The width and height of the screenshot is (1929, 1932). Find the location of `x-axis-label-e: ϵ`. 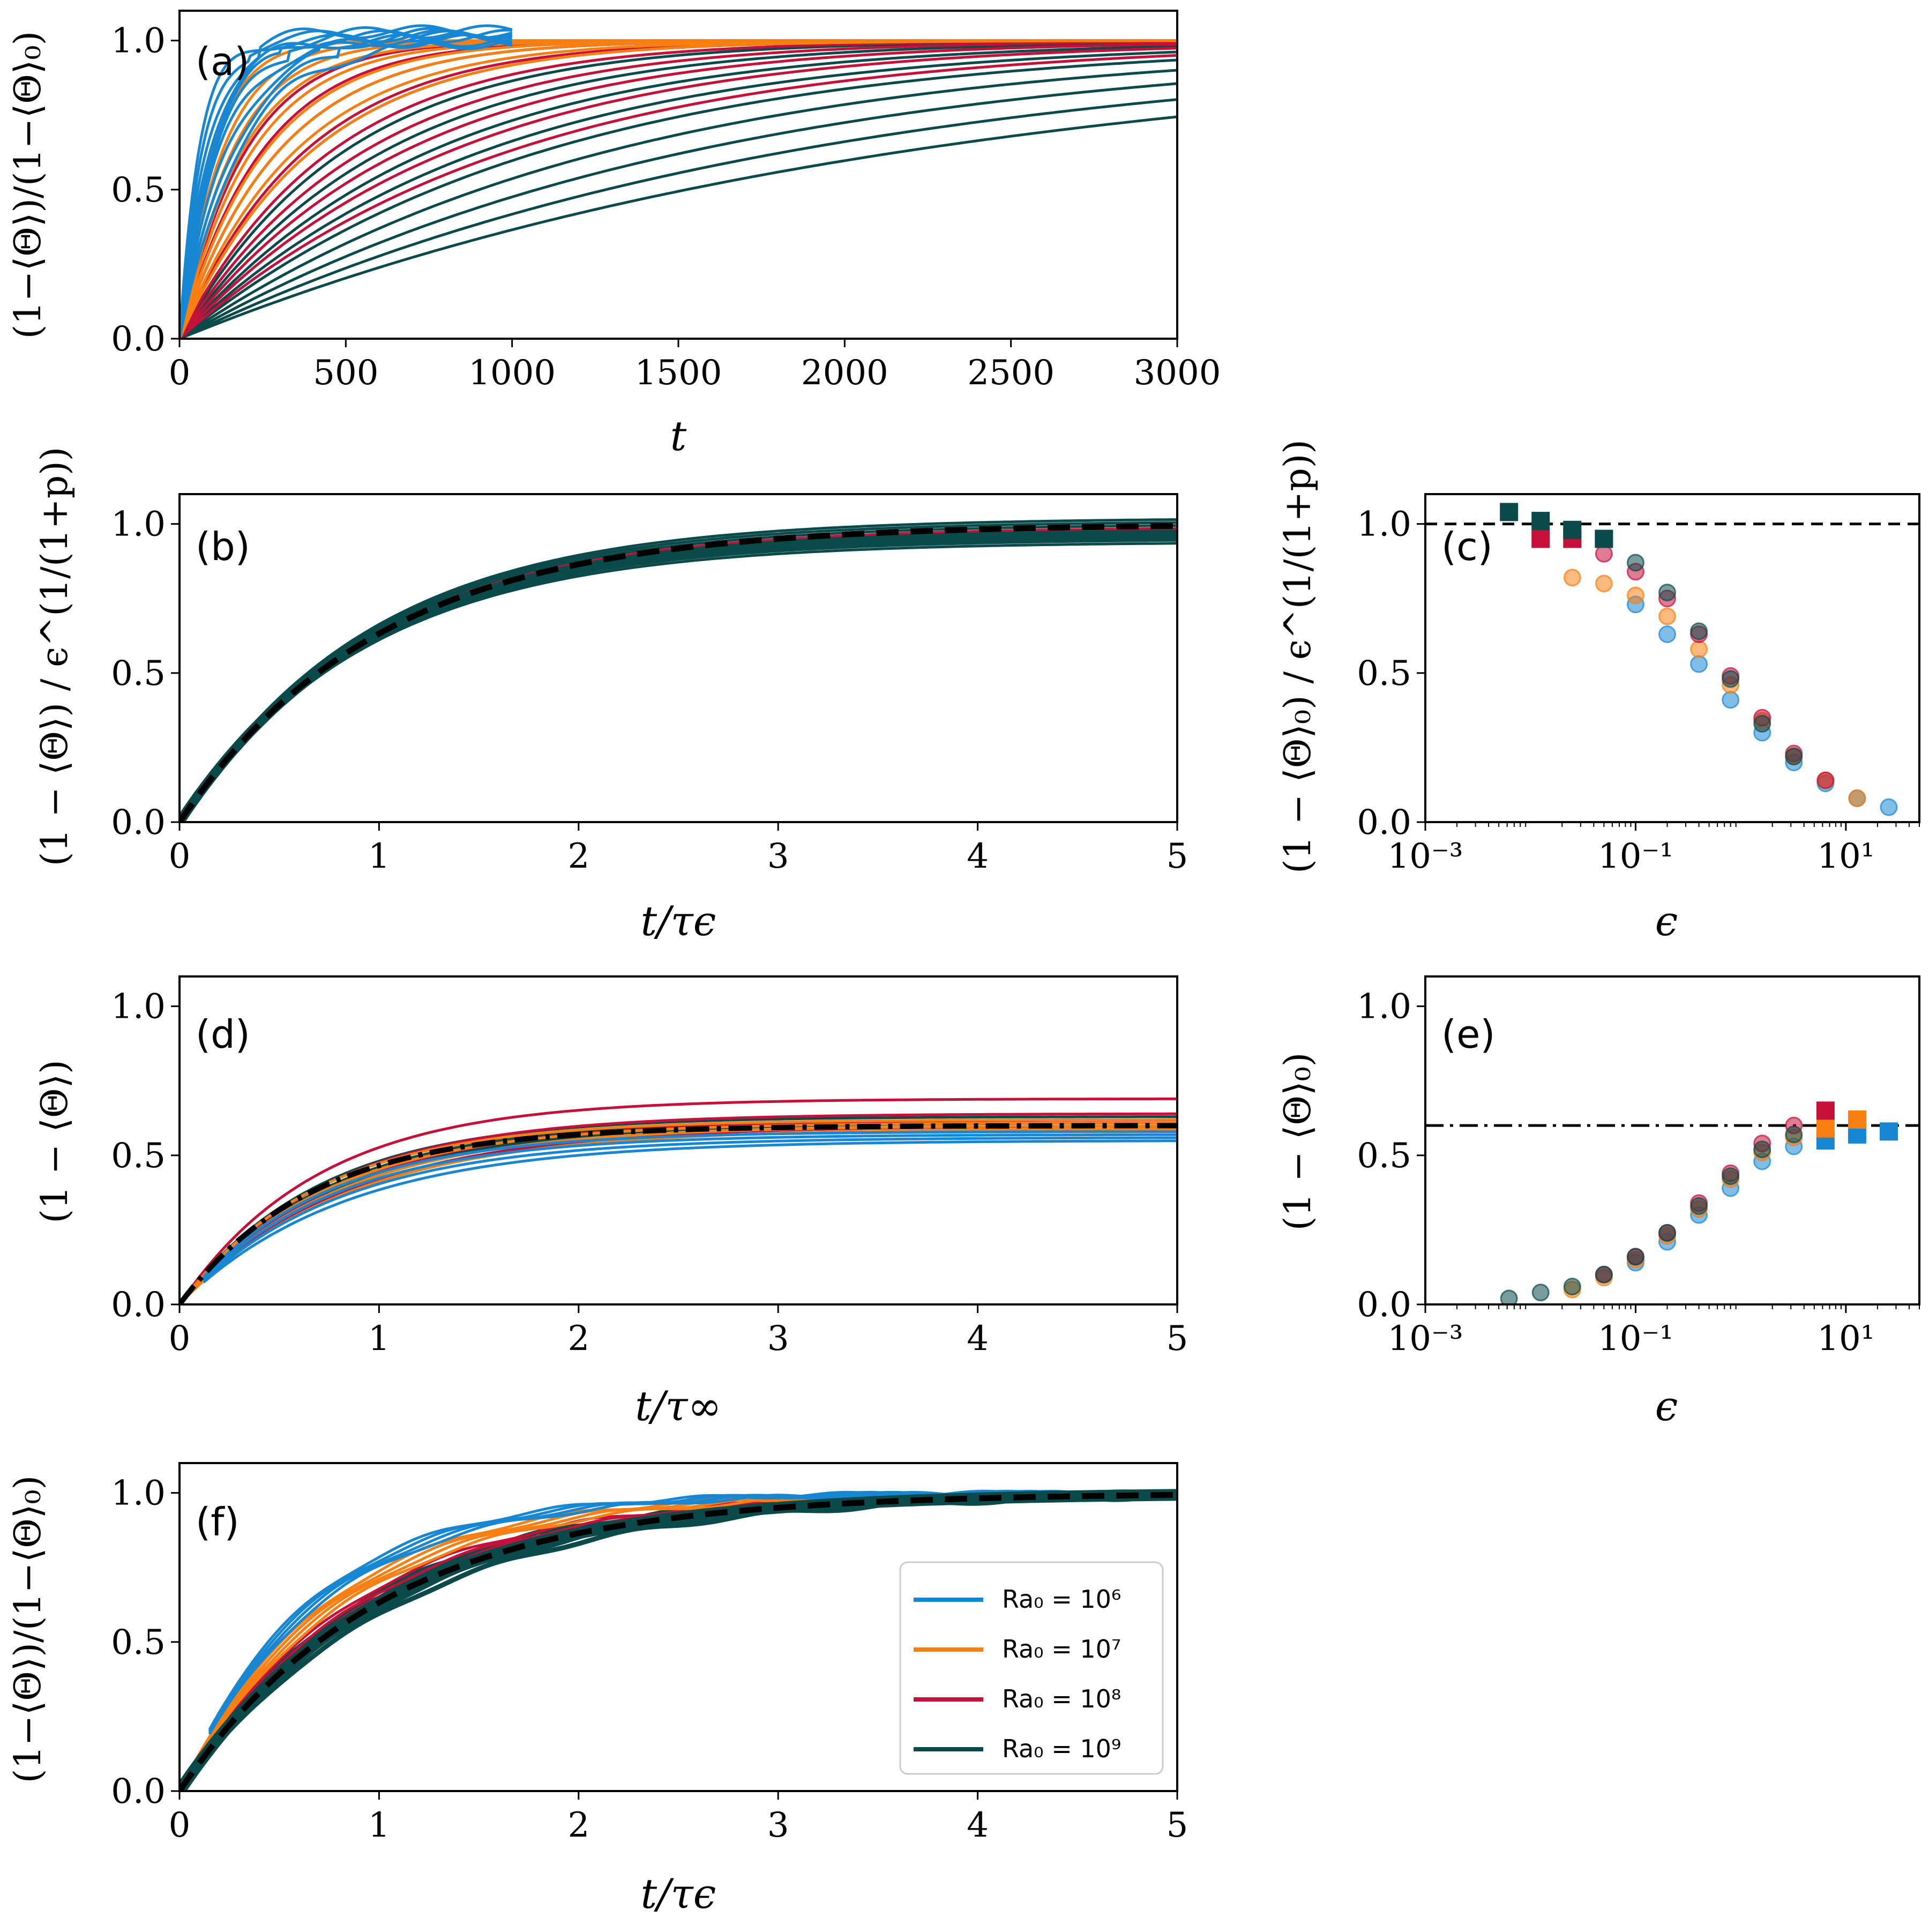

x-axis-label-e: ϵ is located at coordinates (1667, 1406).